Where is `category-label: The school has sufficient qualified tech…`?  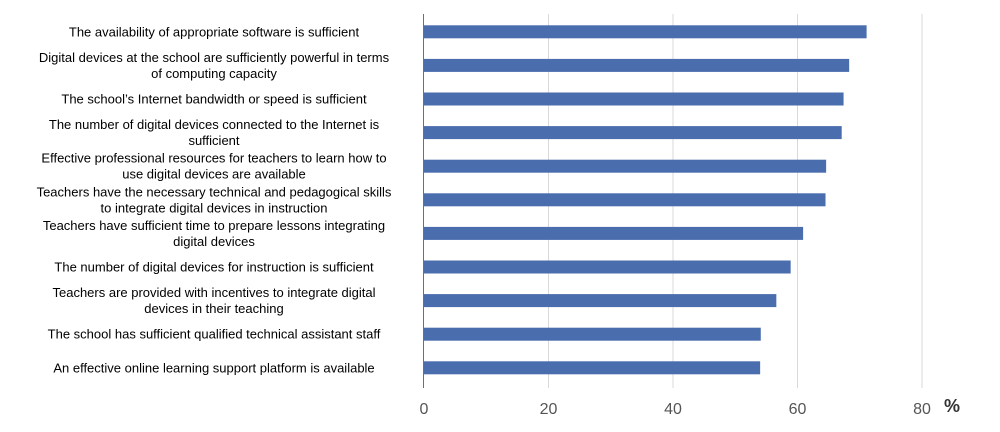
category-label: The school has sufficient qualified tech… is located at coordinates (214, 334).